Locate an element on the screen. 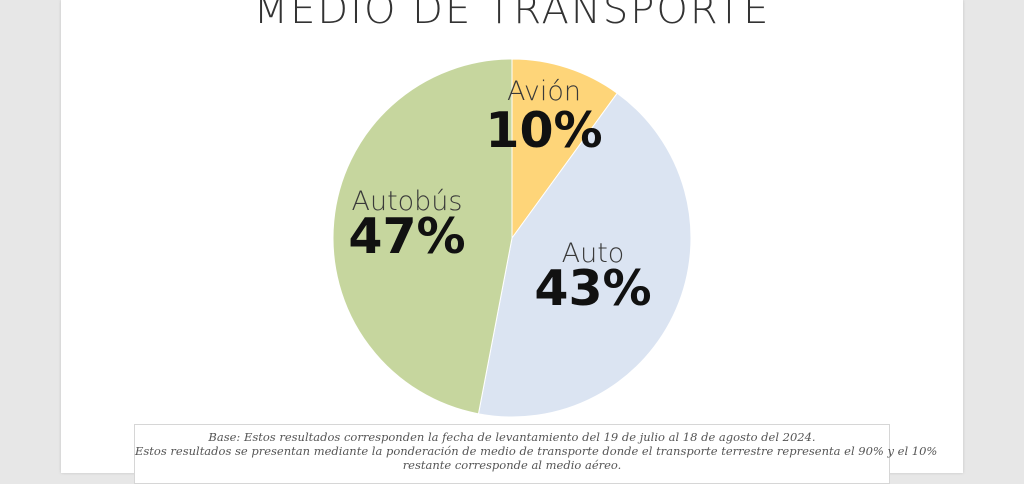 The width and height of the screenshot is (1024, 484). slice-value-avion: 10% is located at coordinates (543, 130).